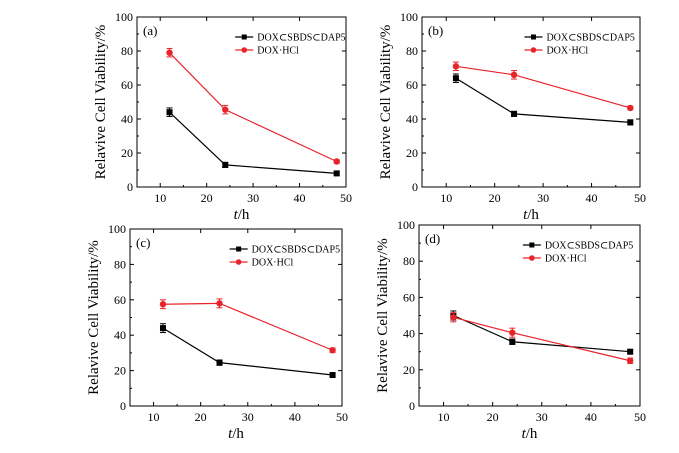 The width and height of the screenshot is (679, 453). Describe the element at coordinates (435, 30) in the screenshot. I see `panel-label: (b)` at that location.